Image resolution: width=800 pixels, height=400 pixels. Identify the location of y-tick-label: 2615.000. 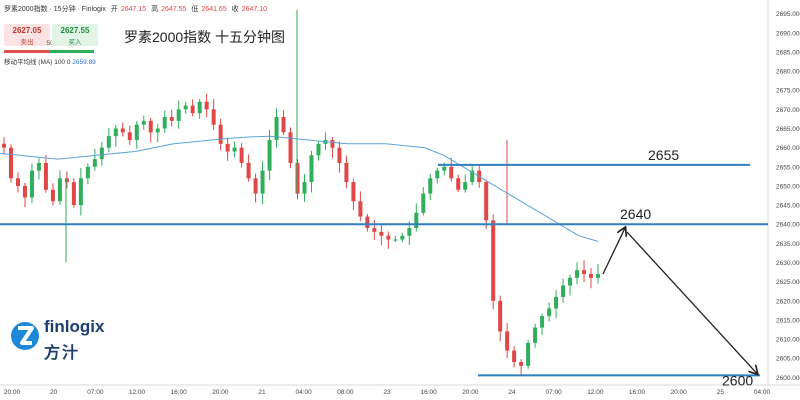
(788, 320).